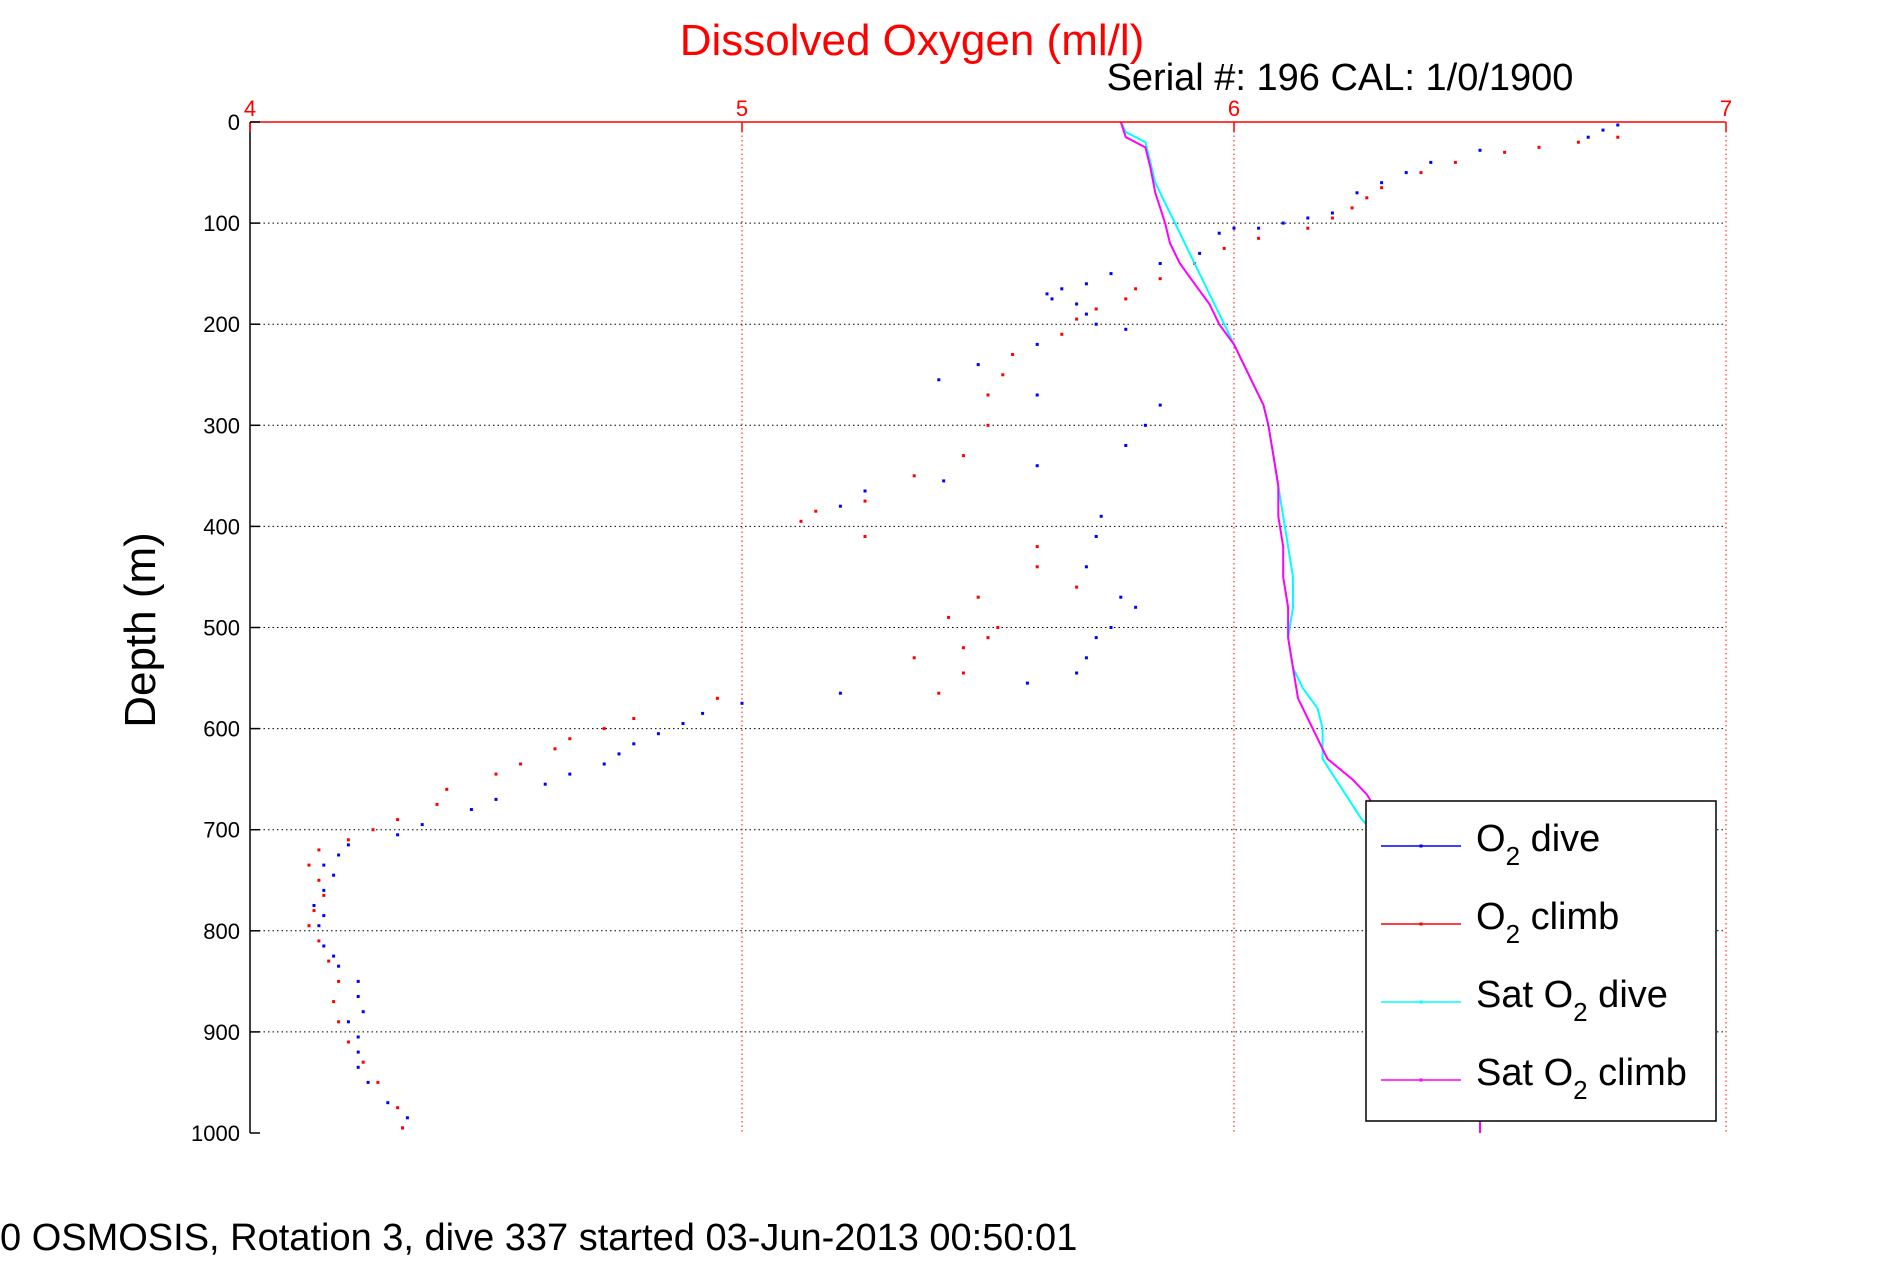 This screenshot has width=1891, height=1262. I want to click on y-tick-label: 0, so click(234, 122).